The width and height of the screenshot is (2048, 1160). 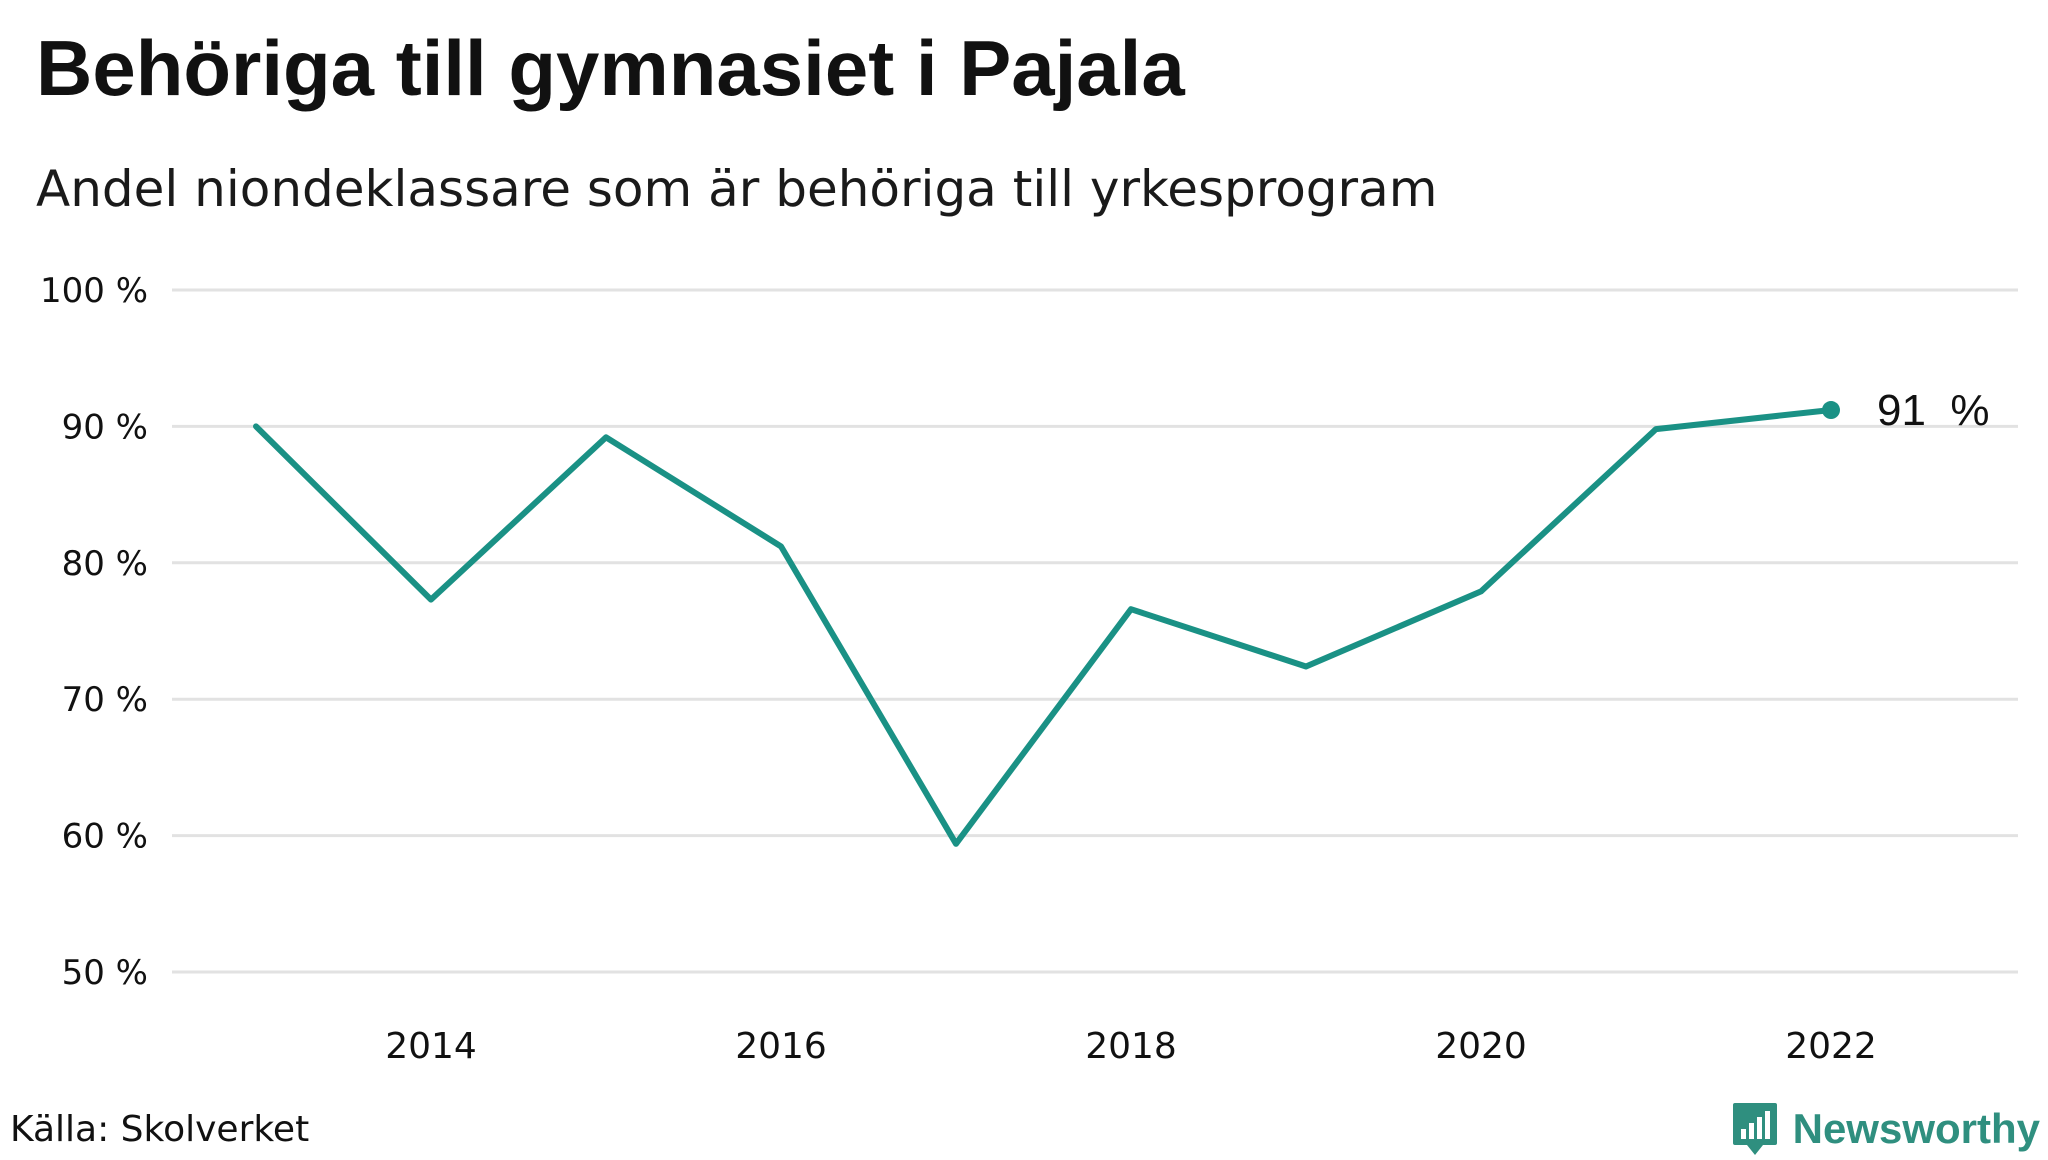 What do you see at coordinates (105, 700) in the screenshot?
I see `y-tick-label: 70 %` at bounding box center [105, 700].